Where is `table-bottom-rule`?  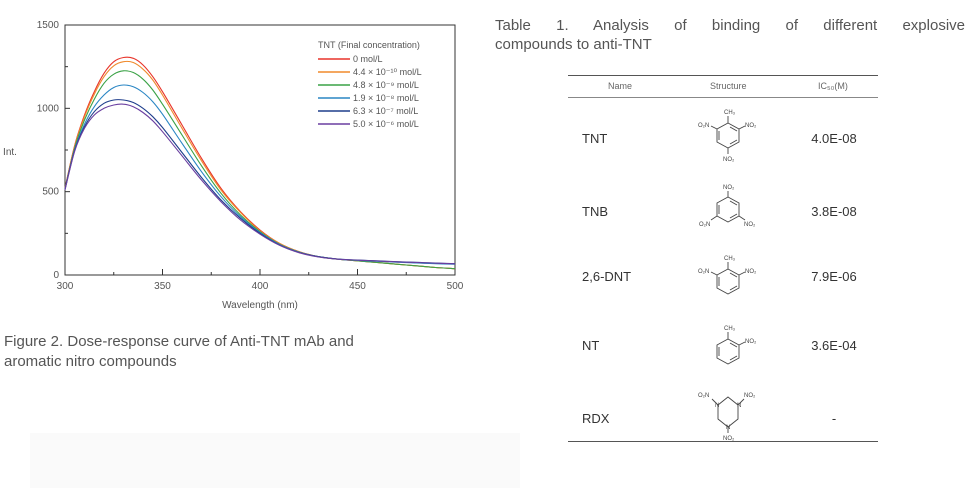 table-bottom-rule is located at coordinates (723, 441).